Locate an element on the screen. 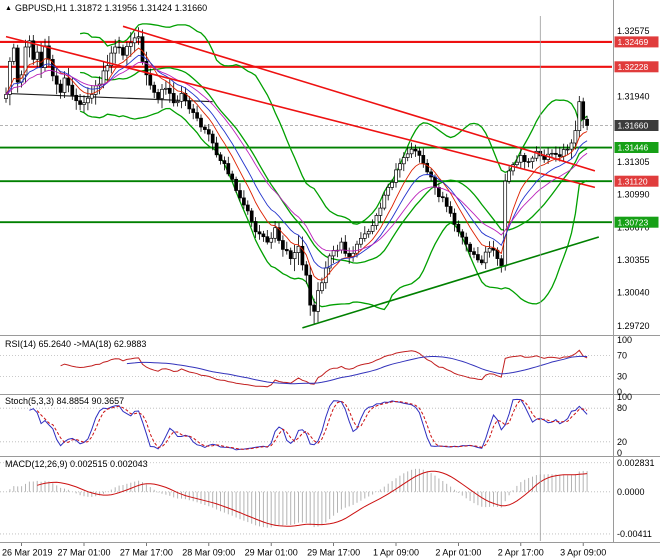  stoch-tick: 100 is located at coordinates (624, 397).